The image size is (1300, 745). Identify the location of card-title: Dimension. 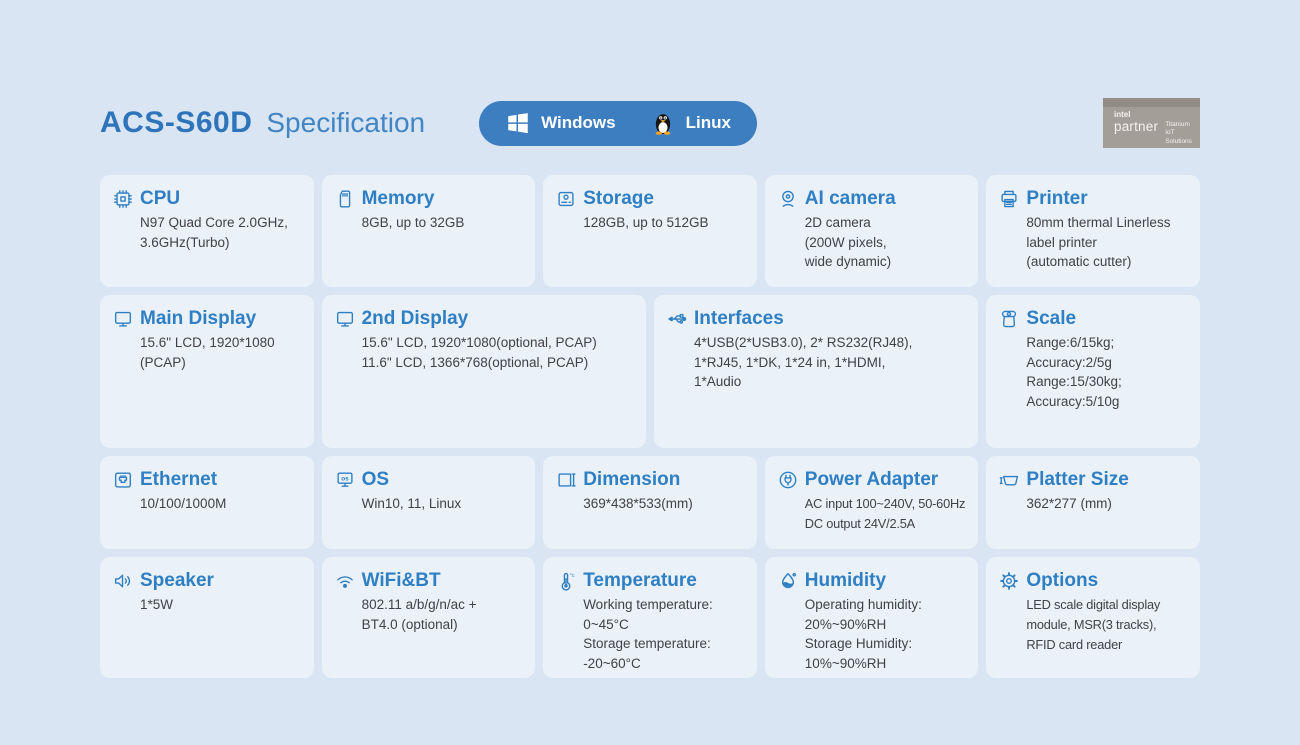
(632, 479).